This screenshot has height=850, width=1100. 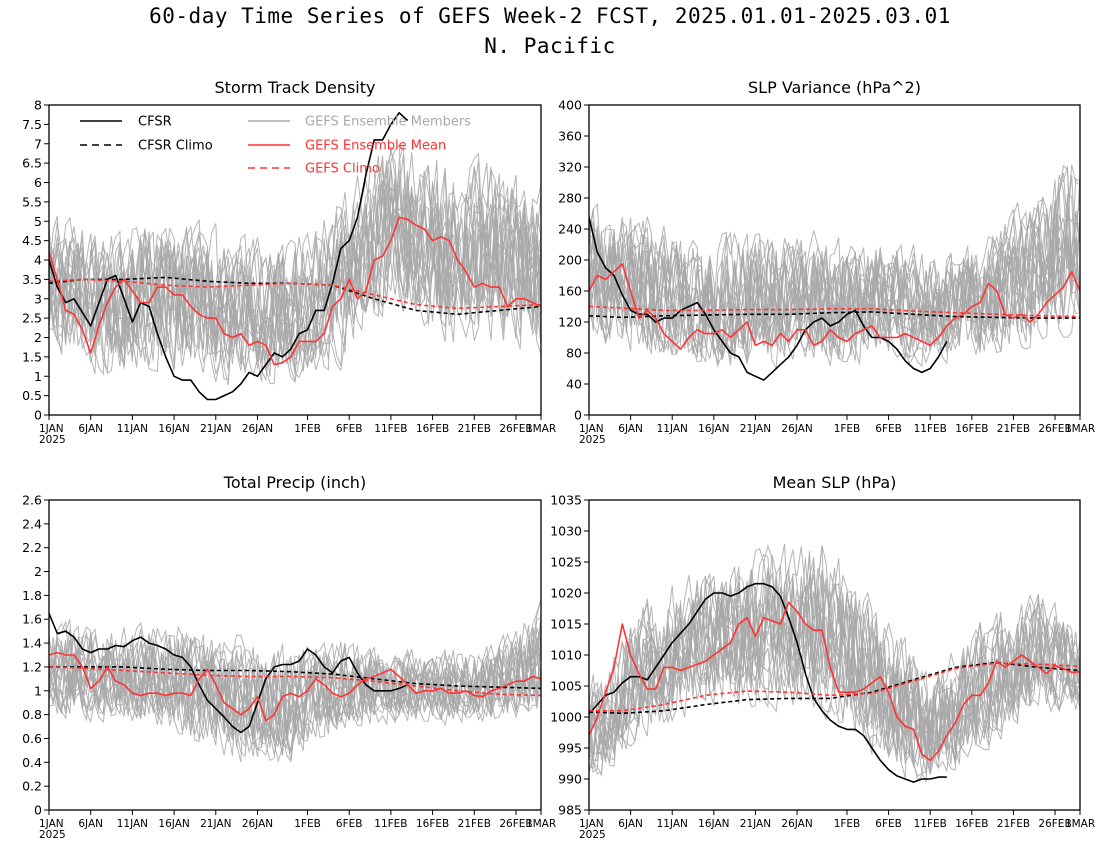 What do you see at coordinates (32, 279) in the screenshot?
I see `y-tick-label: 3.5` at bounding box center [32, 279].